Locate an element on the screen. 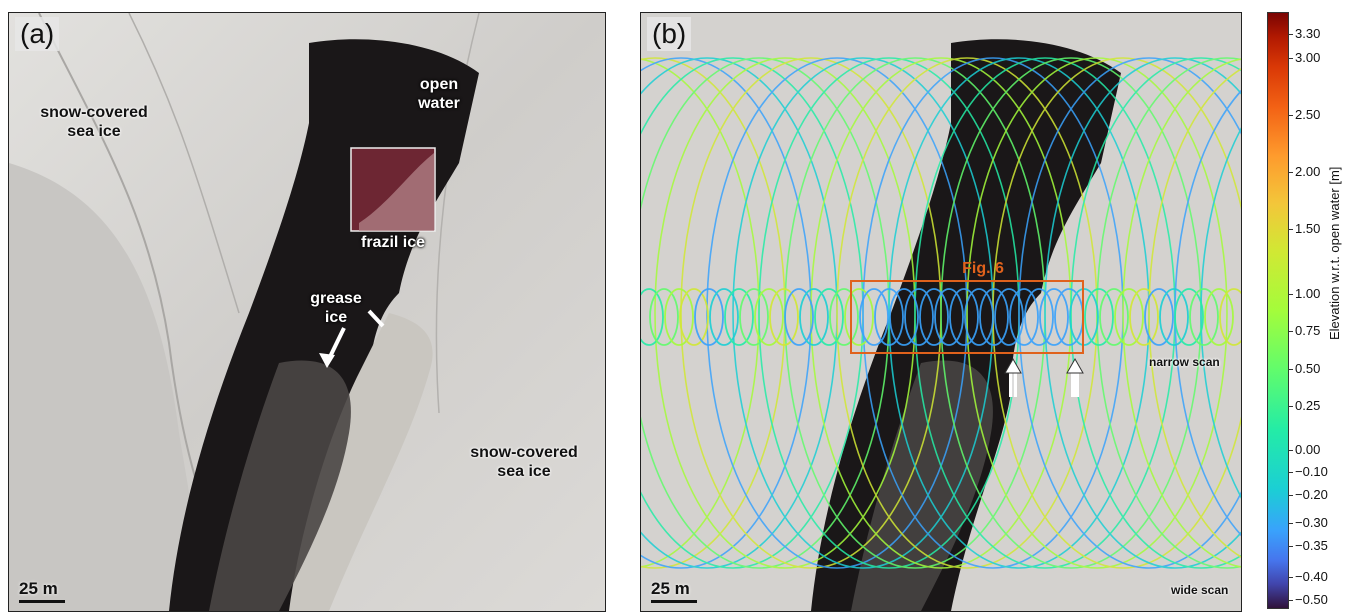  narrow-scan-label: narrow scan is located at coordinates (1184, 362).